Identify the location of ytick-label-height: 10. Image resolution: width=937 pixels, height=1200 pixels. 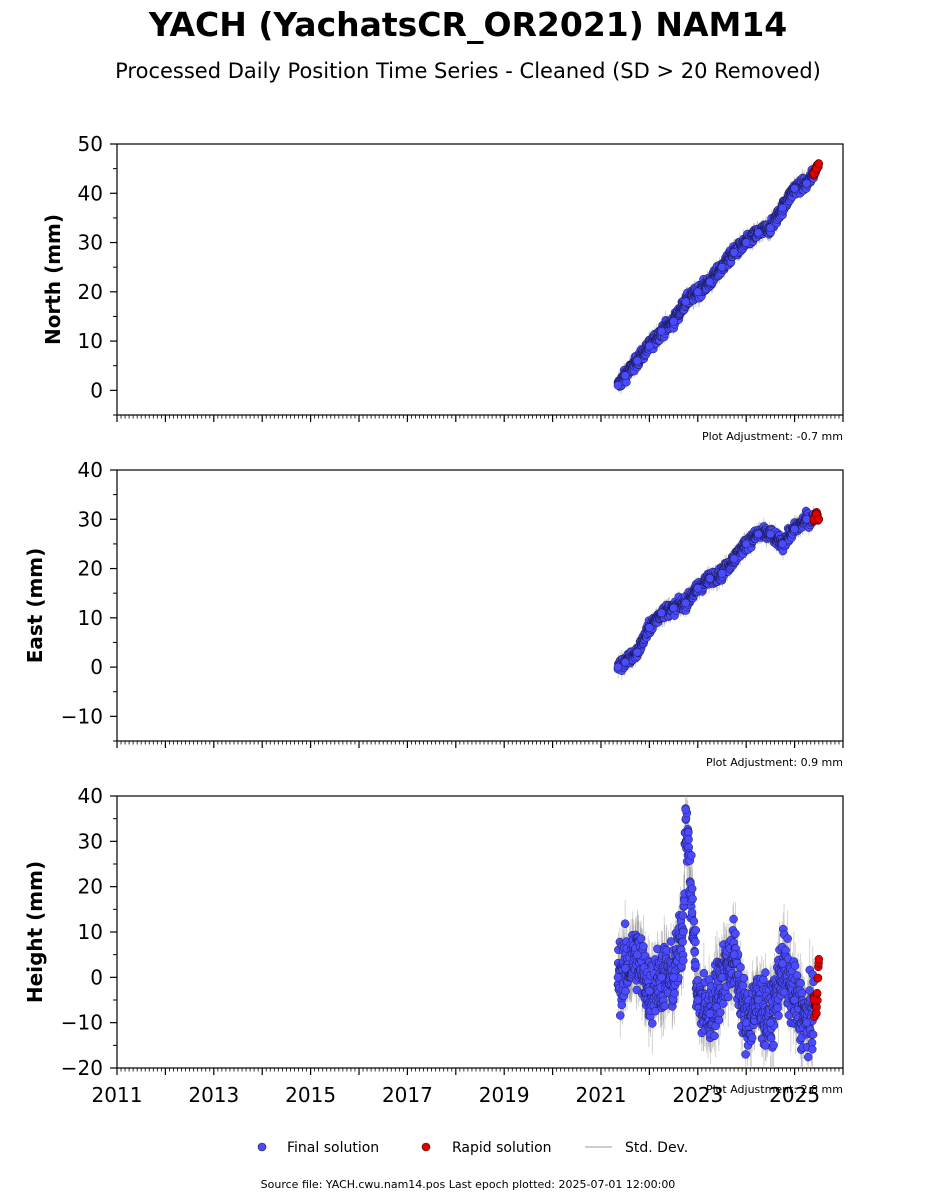
(90, 932).